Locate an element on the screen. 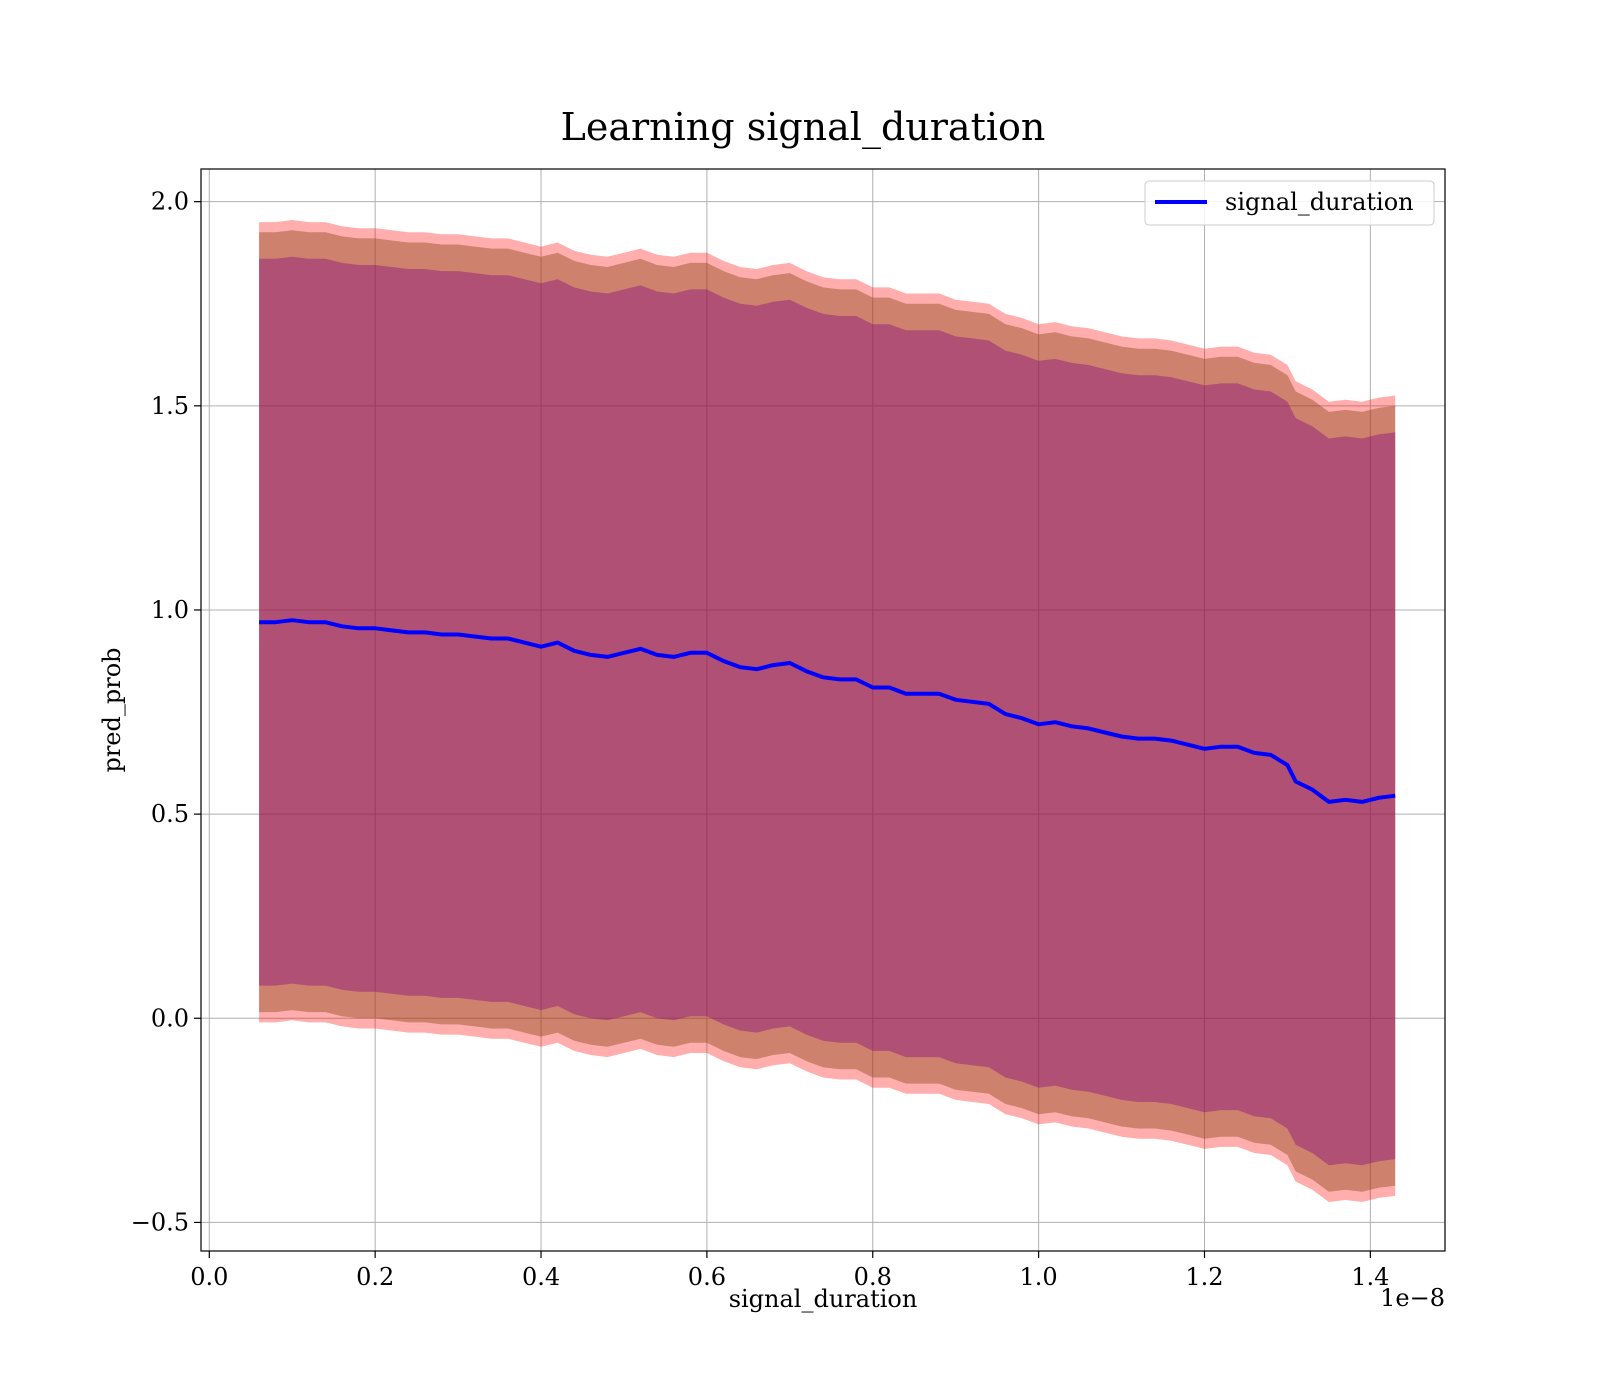 The image size is (1600, 1400). legend-label: signal_duration is located at coordinates (1319, 202).